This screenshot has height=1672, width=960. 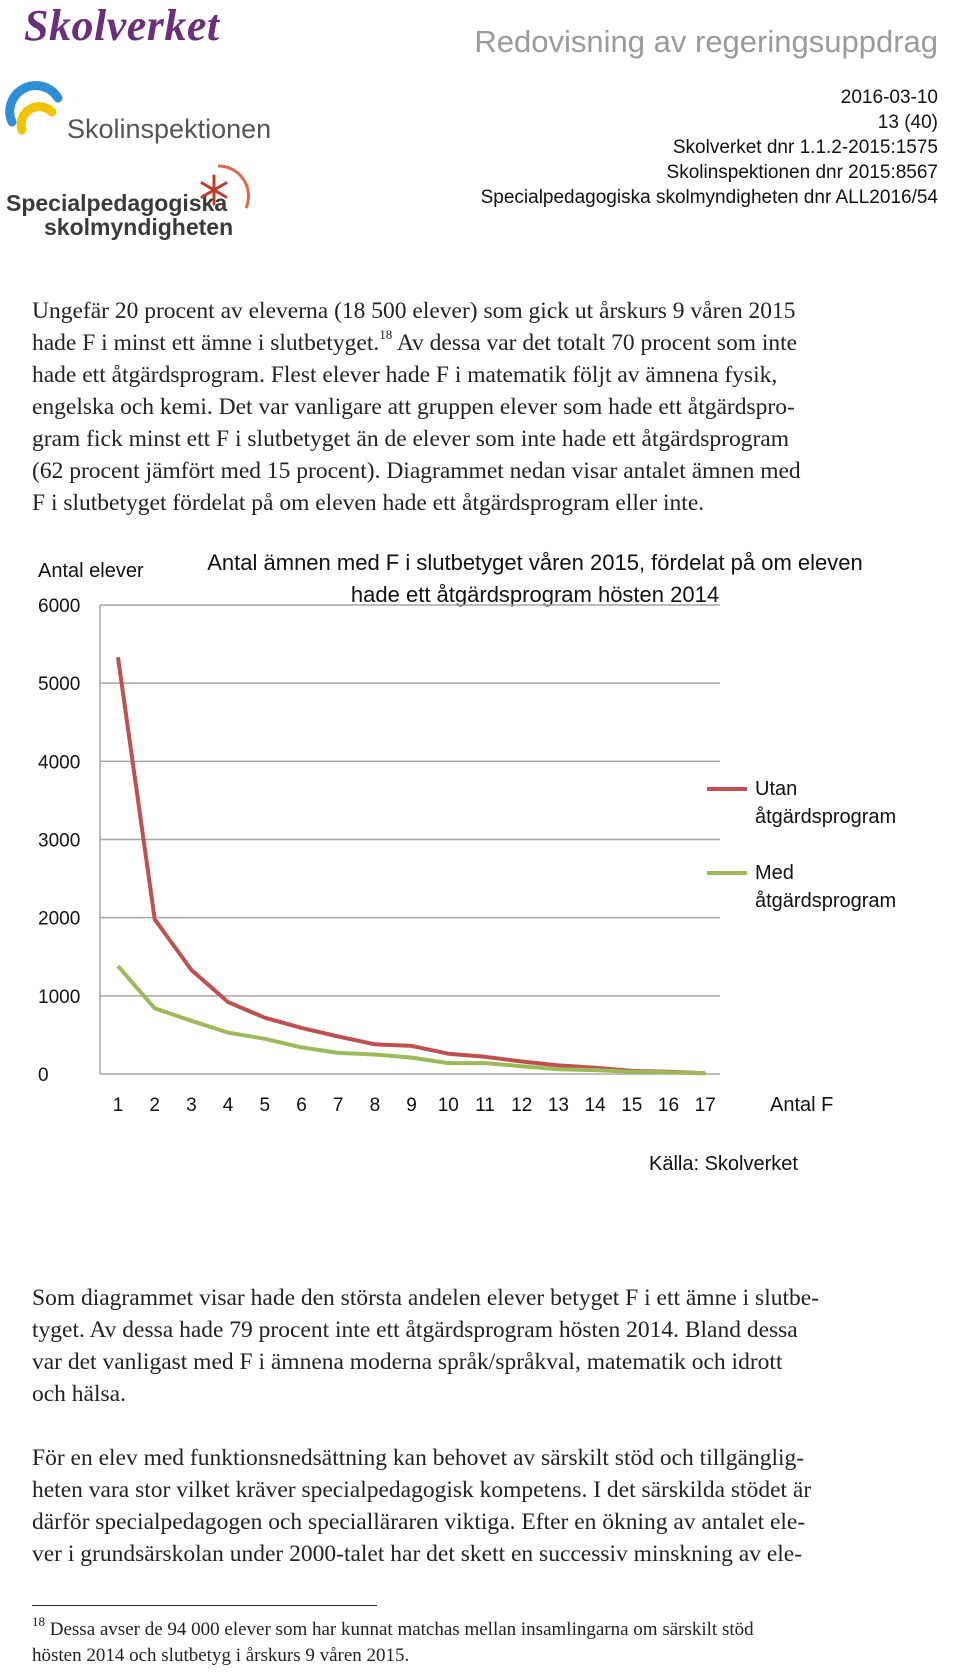 I want to click on y-tick-label: 3000, so click(x=59, y=841).